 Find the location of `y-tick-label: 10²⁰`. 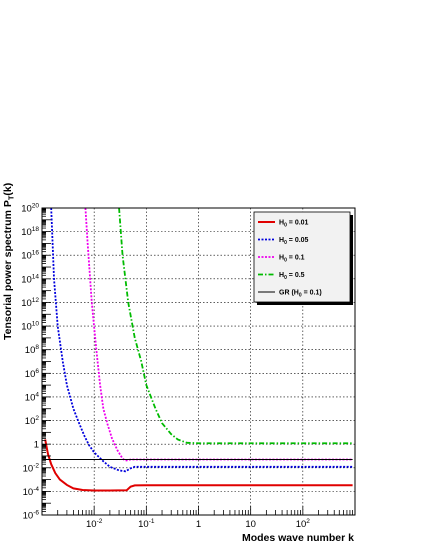

y-tick-label: 10²⁰ is located at coordinates (30, 209).